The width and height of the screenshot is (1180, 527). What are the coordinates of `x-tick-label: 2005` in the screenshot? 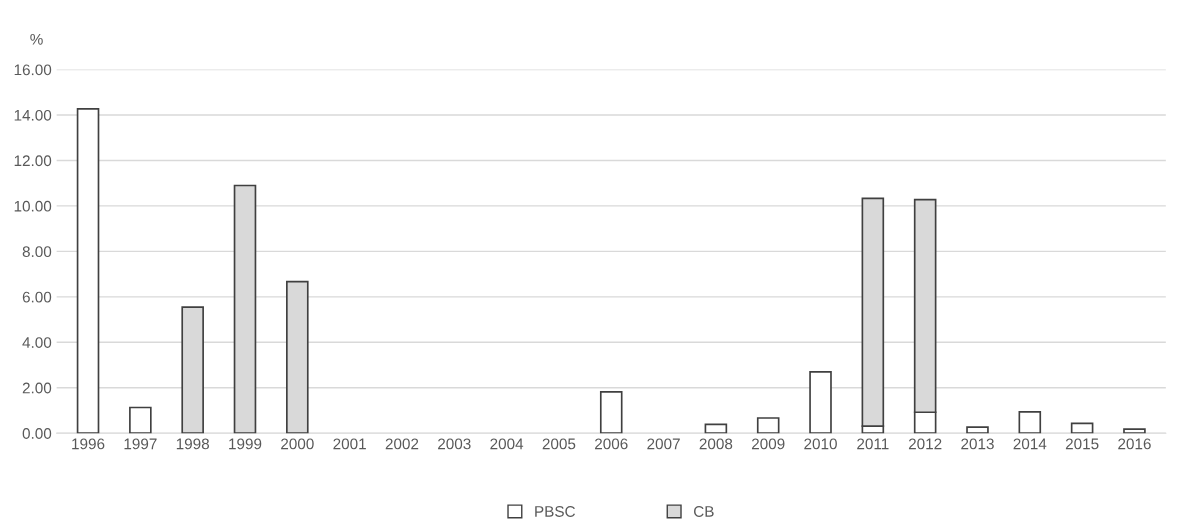 It's located at (559, 444).